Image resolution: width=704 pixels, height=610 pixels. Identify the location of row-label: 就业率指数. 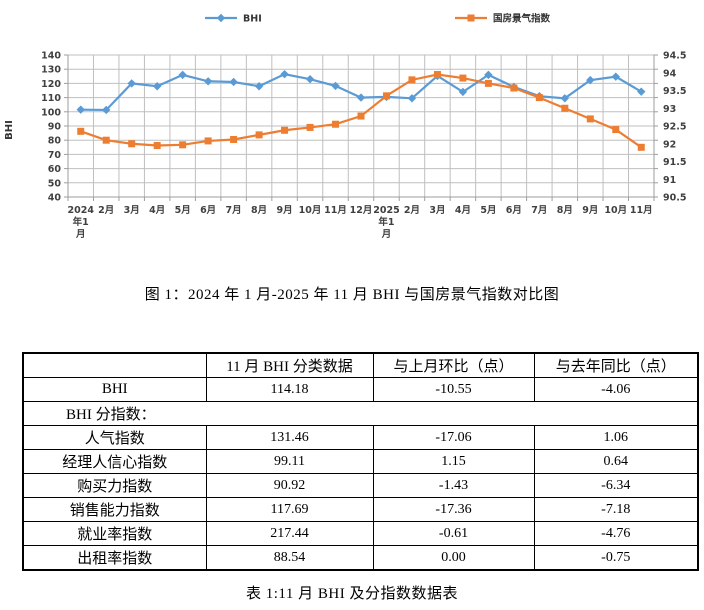
(114, 533).